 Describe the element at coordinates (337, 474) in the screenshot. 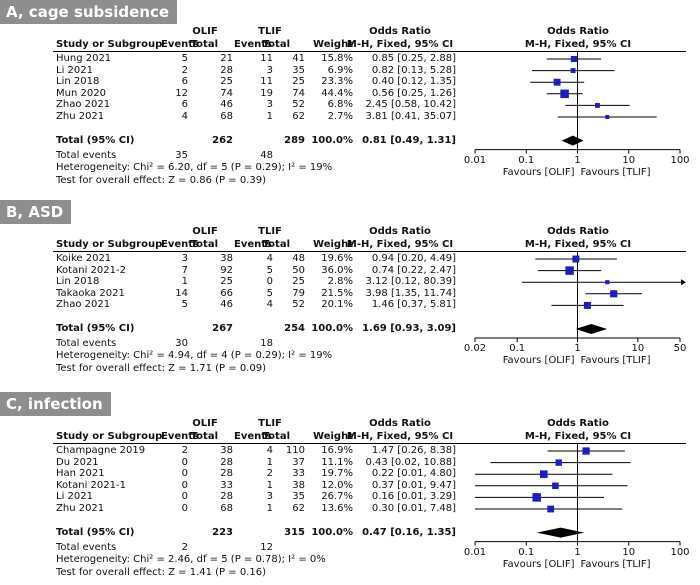

I see `study-weight: 19.7%` at that location.